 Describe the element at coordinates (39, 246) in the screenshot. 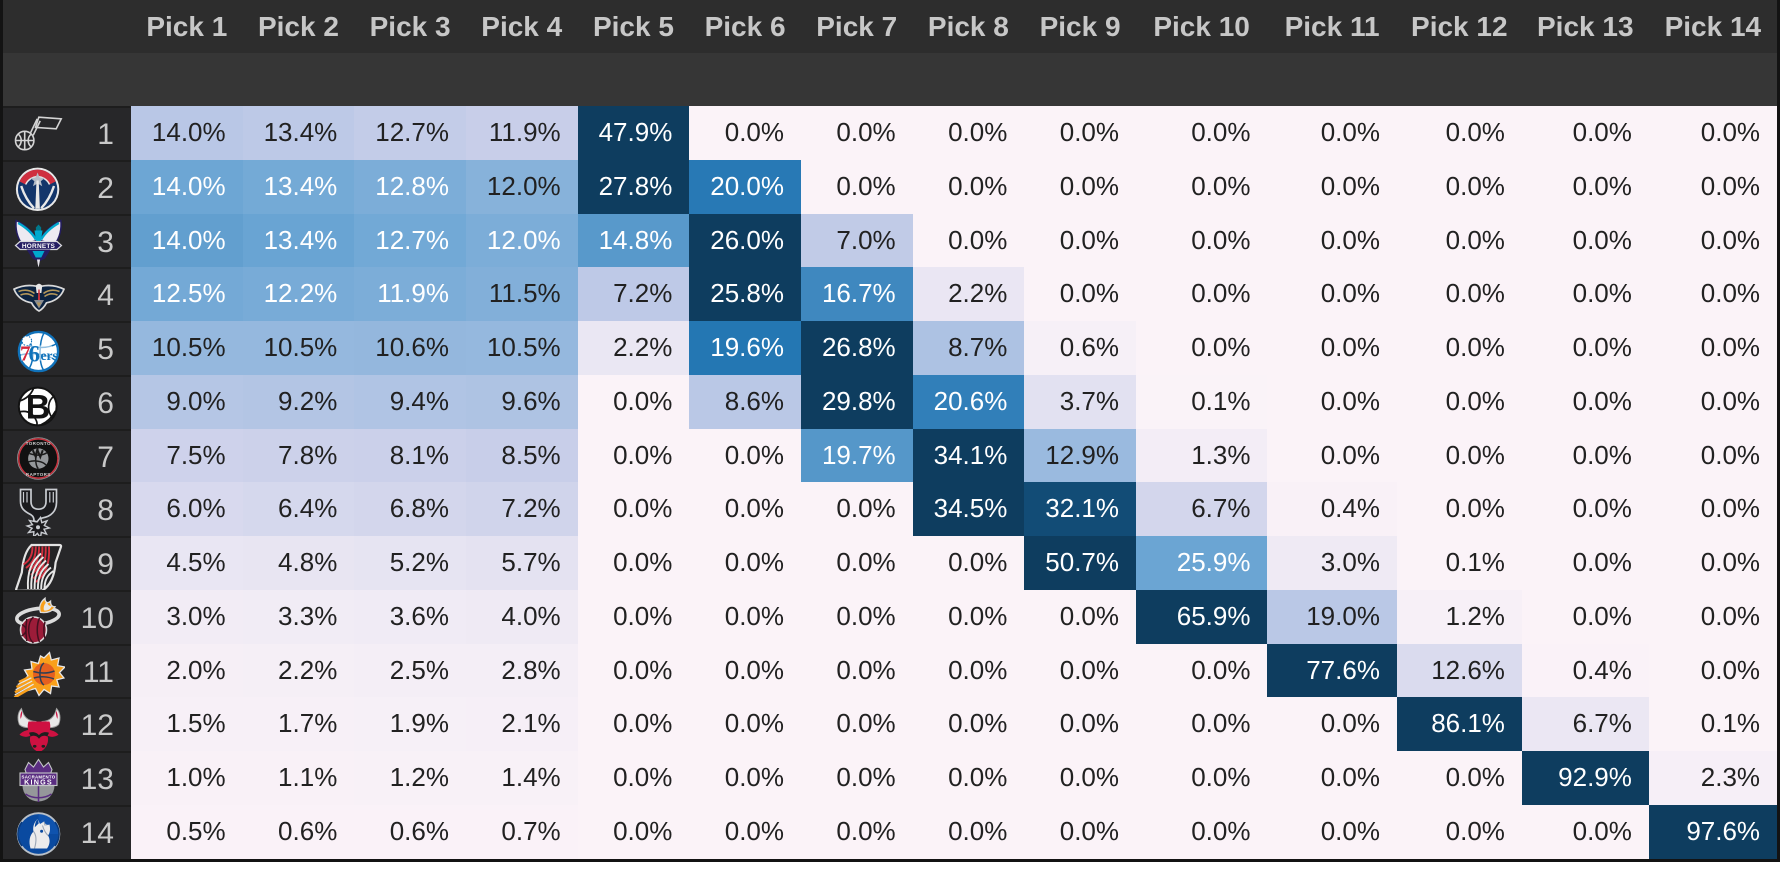

I see `svg-text: HORNETS` at that location.